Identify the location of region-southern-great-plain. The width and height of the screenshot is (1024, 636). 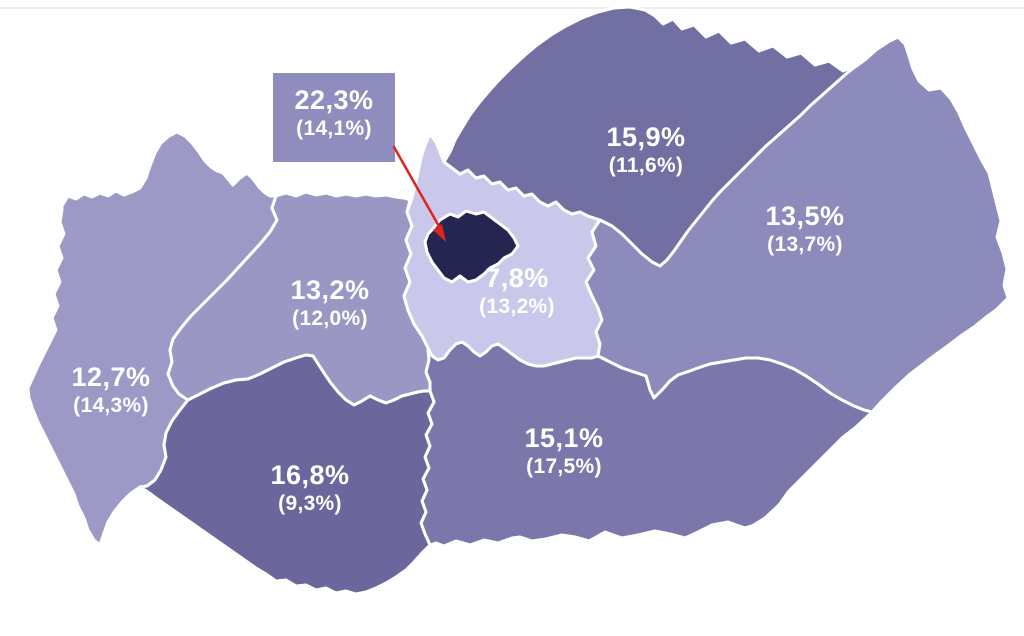
(646, 444).